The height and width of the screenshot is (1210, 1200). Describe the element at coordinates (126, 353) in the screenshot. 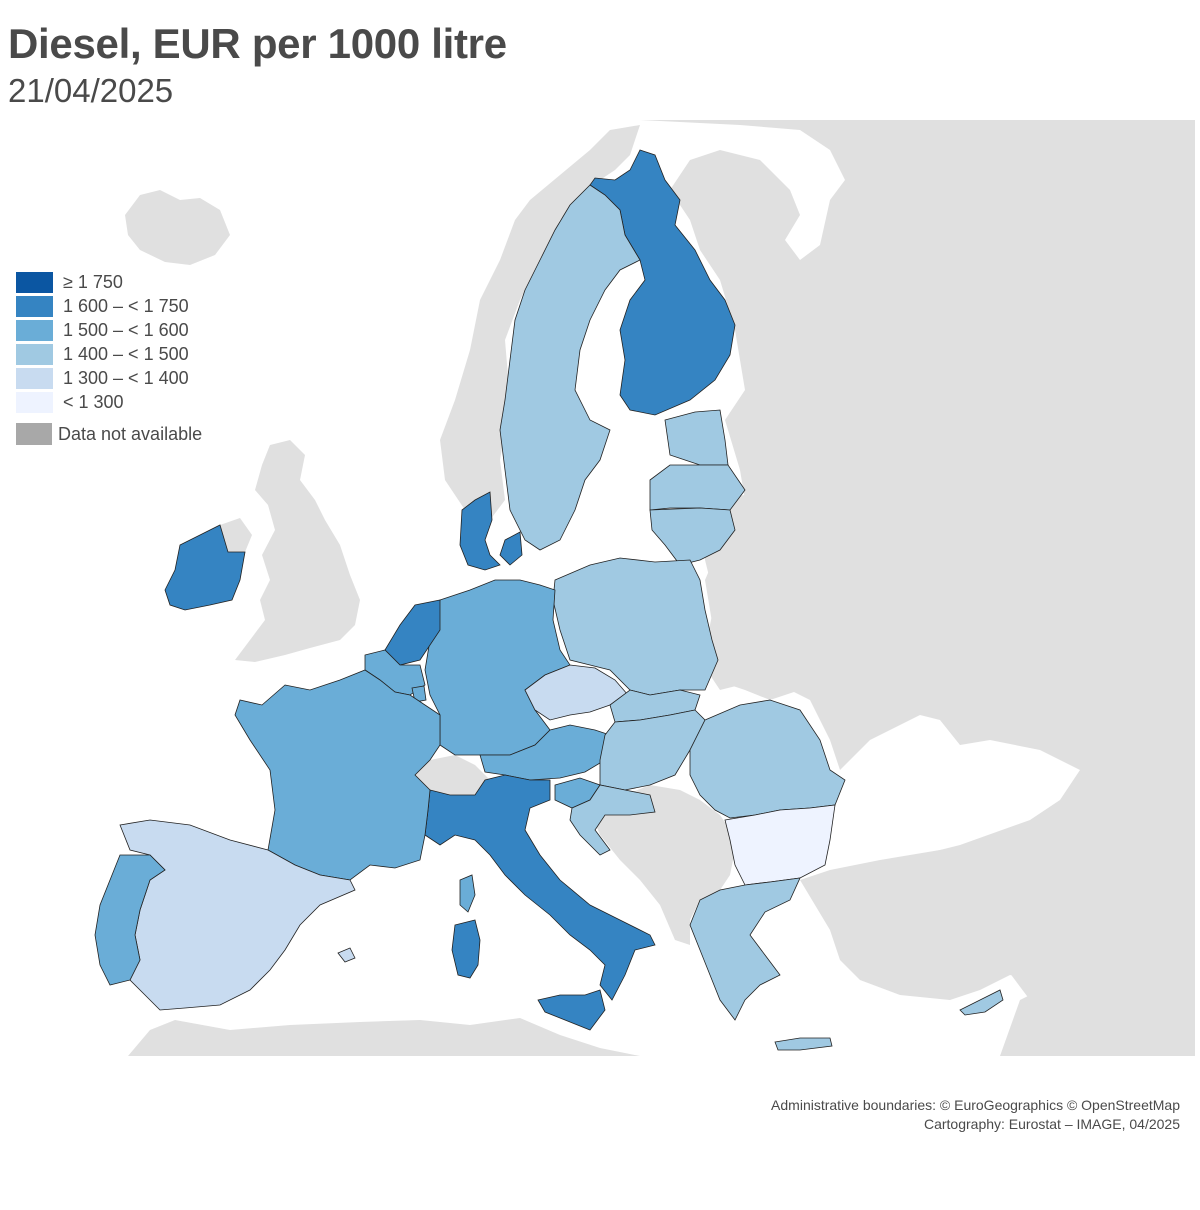

I see `legend-label-1400: 1 400 – < 1 500` at that location.